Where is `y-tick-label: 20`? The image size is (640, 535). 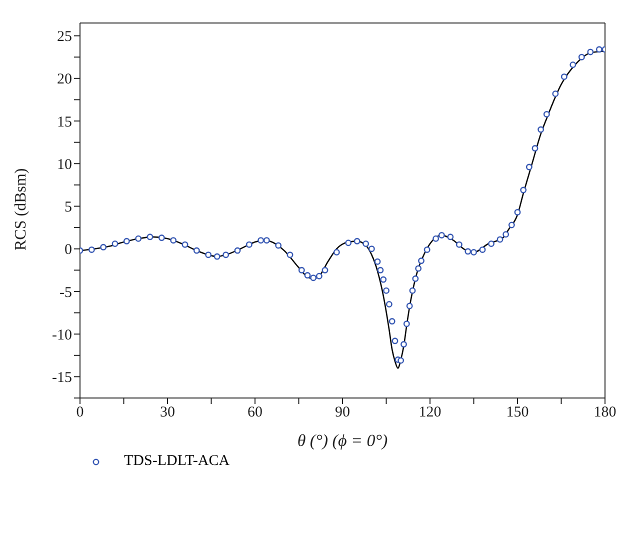 y-tick-label: 20 is located at coordinates (64, 80).